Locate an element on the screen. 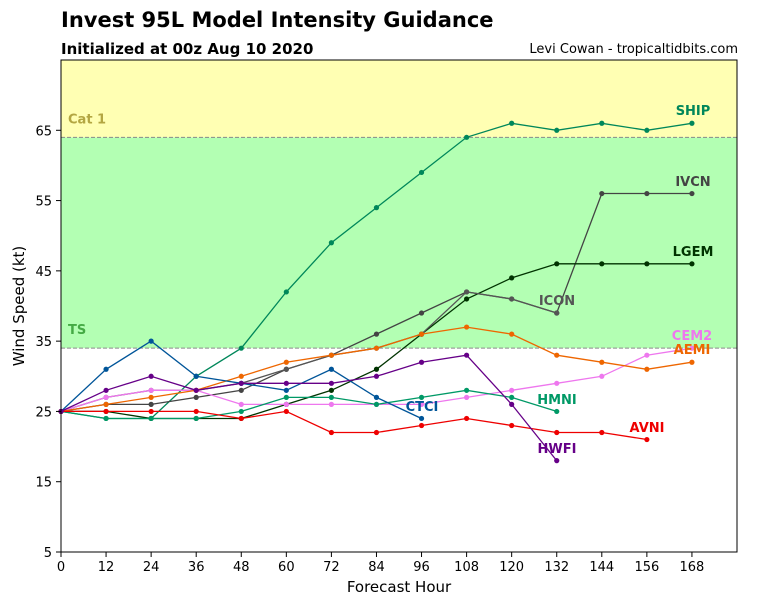 This screenshot has height=600, width=768. x-tick-label: 168 is located at coordinates (692, 567).